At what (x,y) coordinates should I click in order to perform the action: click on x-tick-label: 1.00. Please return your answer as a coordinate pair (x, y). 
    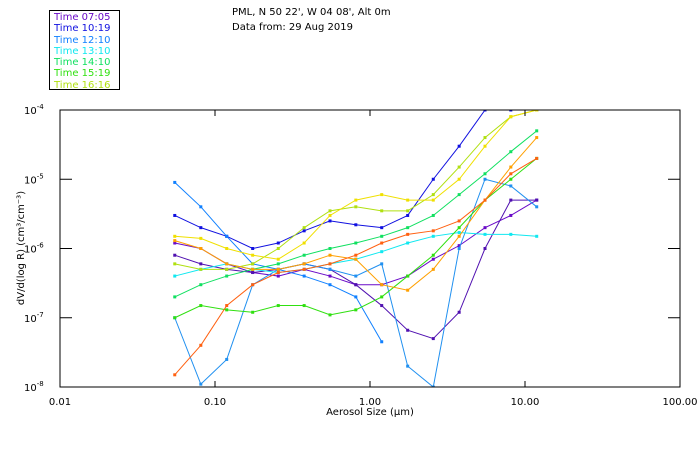
    Looking at the image, I should click on (370, 402).